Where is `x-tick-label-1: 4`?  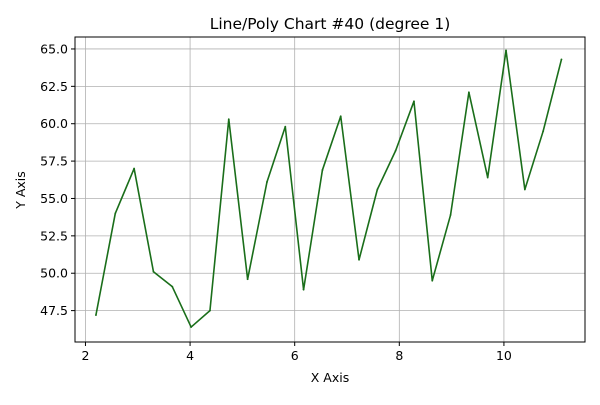 x-tick-label-1: 4 is located at coordinates (190, 355).